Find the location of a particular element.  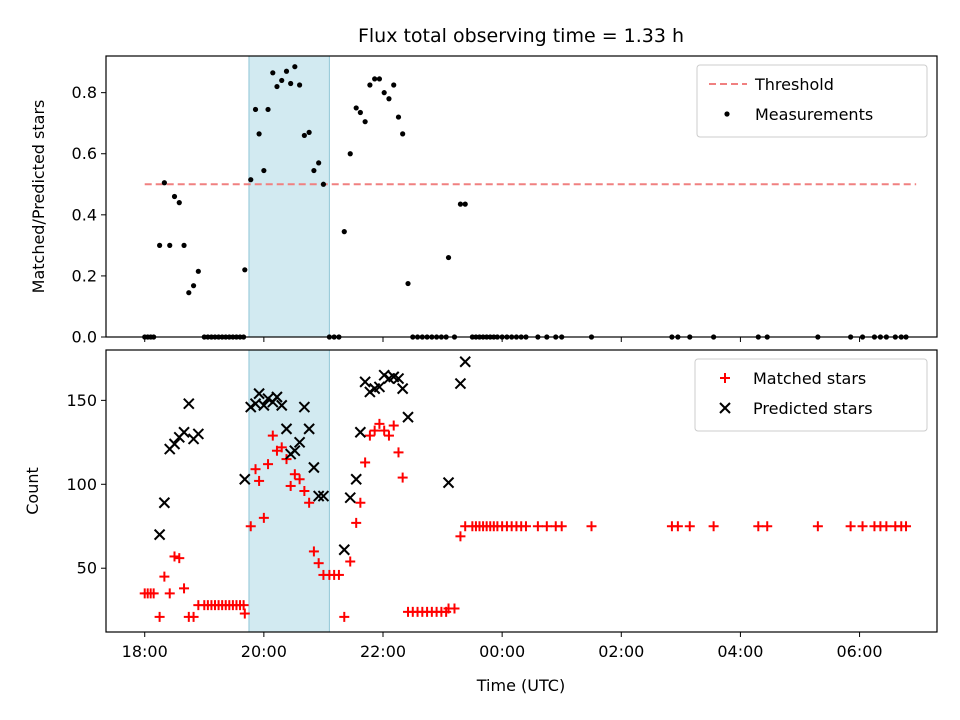

y-tick-label: 50 is located at coordinates (87, 568).